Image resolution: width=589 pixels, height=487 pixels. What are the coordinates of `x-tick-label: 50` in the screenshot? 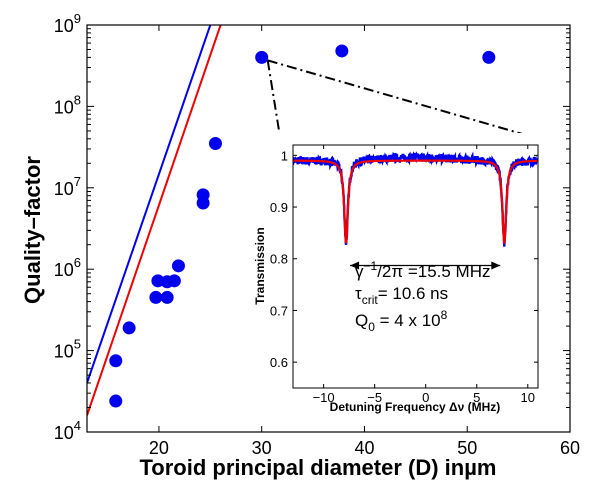 It's located at (467, 448).